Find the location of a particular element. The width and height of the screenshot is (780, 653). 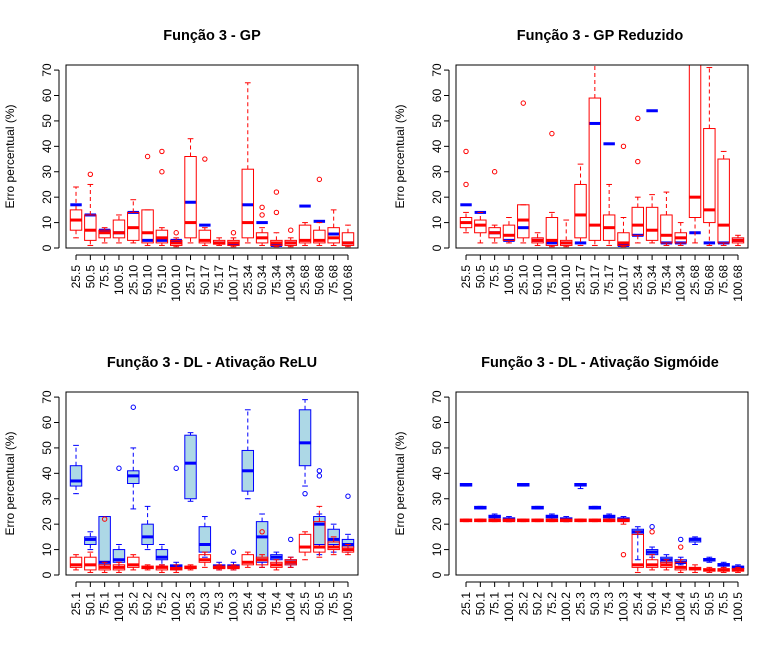

box-50.34-2 is located at coordinates (652, 219).